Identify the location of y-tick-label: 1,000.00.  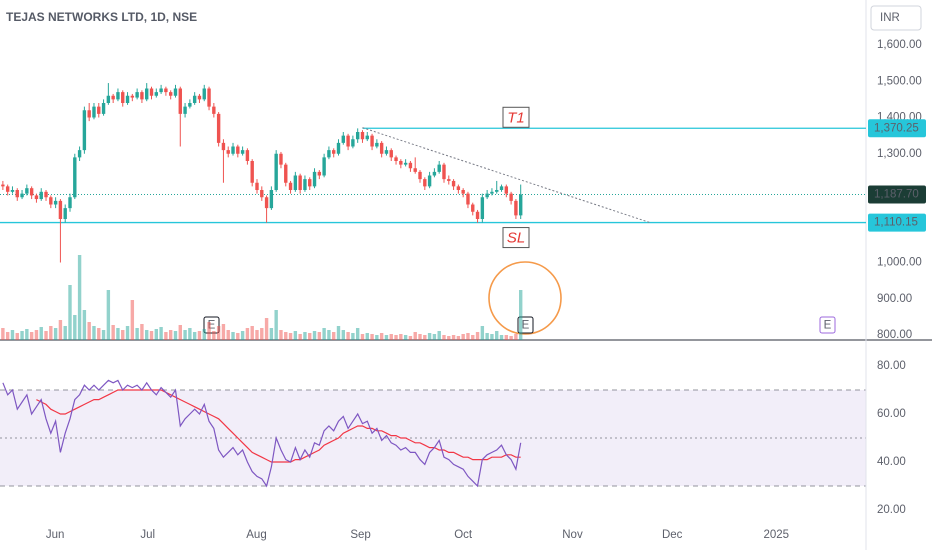
(899, 263).